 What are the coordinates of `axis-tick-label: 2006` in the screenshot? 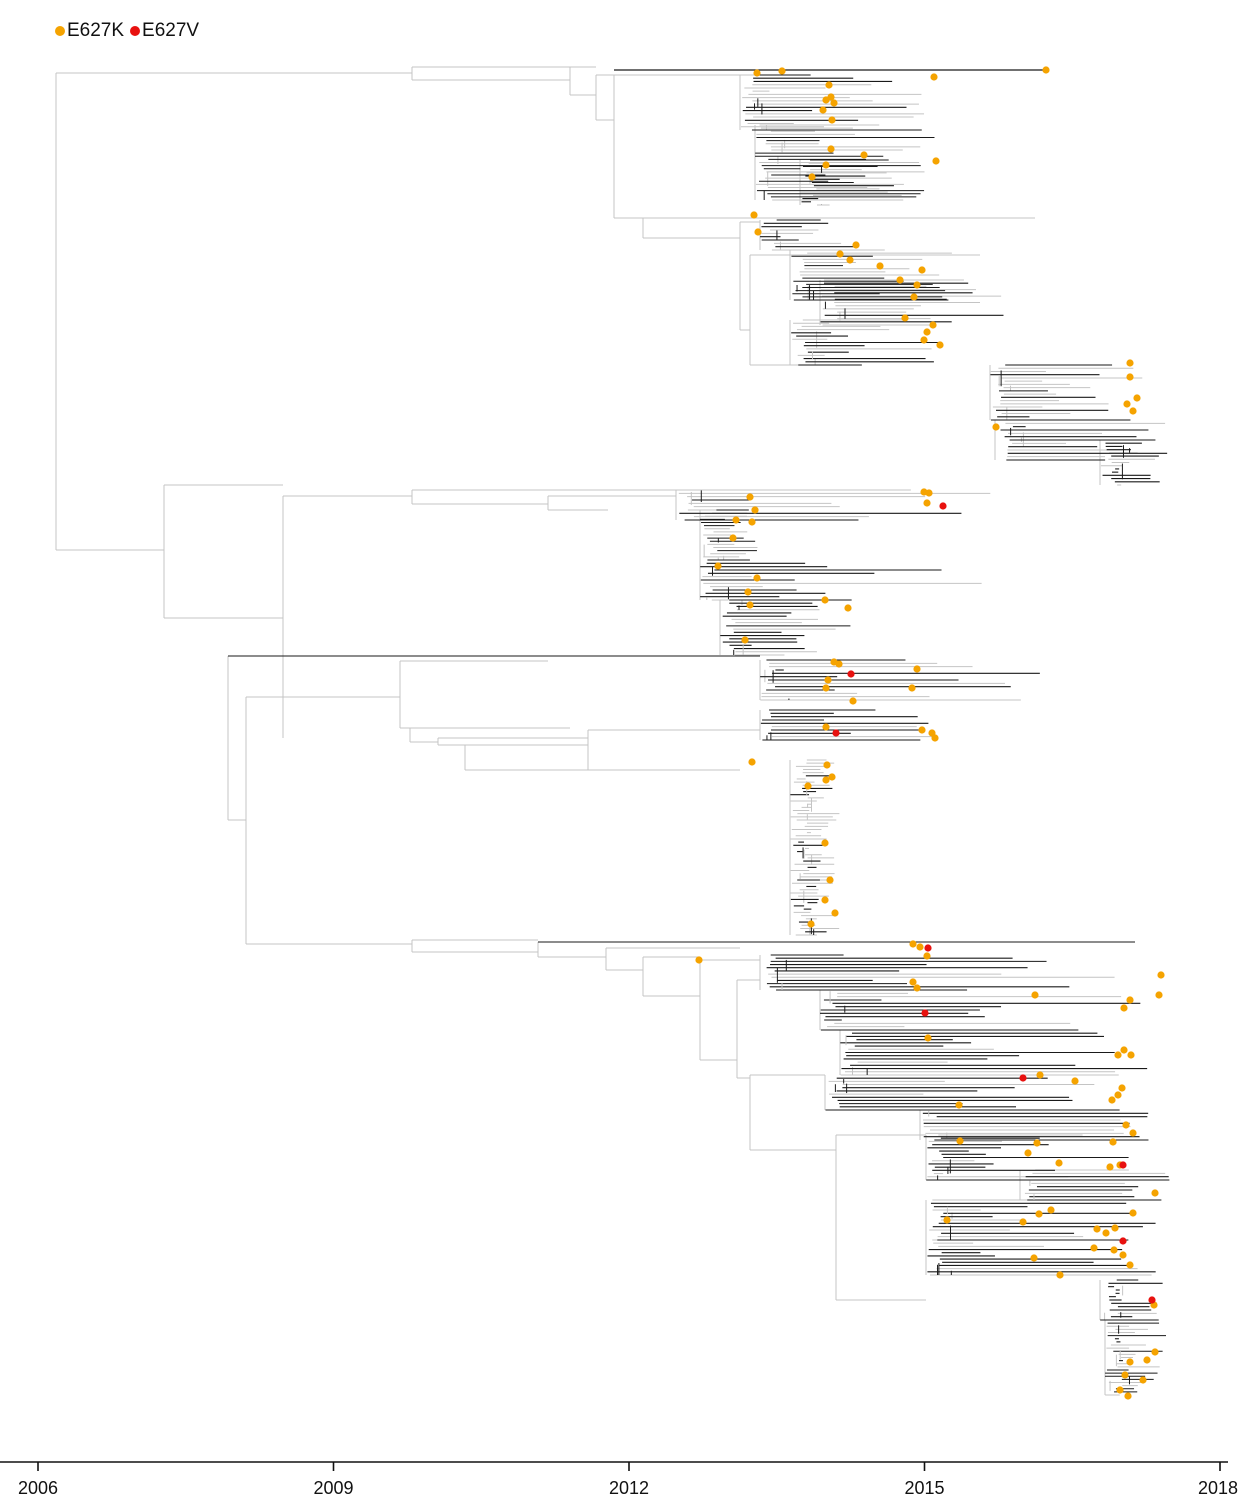 It's located at (38, 1488).